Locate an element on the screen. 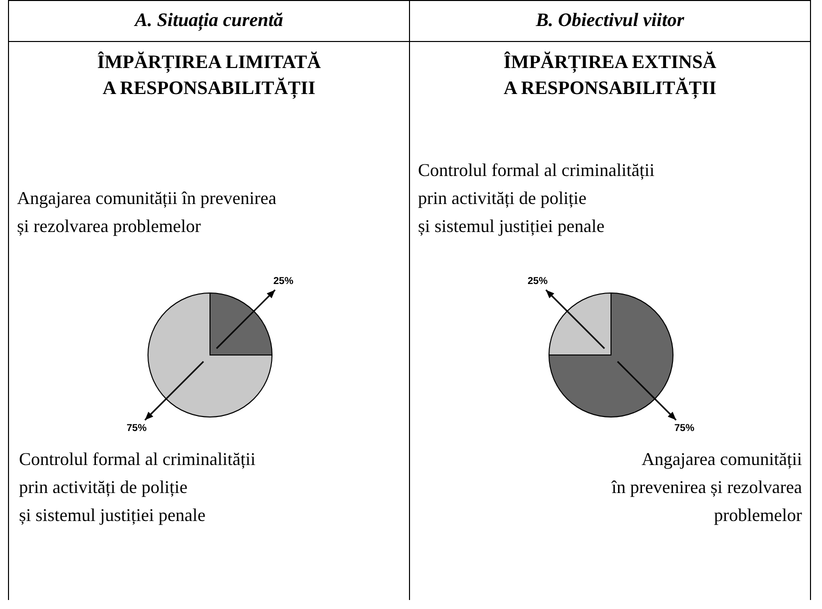 This screenshot has height=609, width=822. chart-subtitle: ÎMPĂRȚIREA EXTINSĂ A RESPONSABILITĂȚII is located at coordinates (610, 75).